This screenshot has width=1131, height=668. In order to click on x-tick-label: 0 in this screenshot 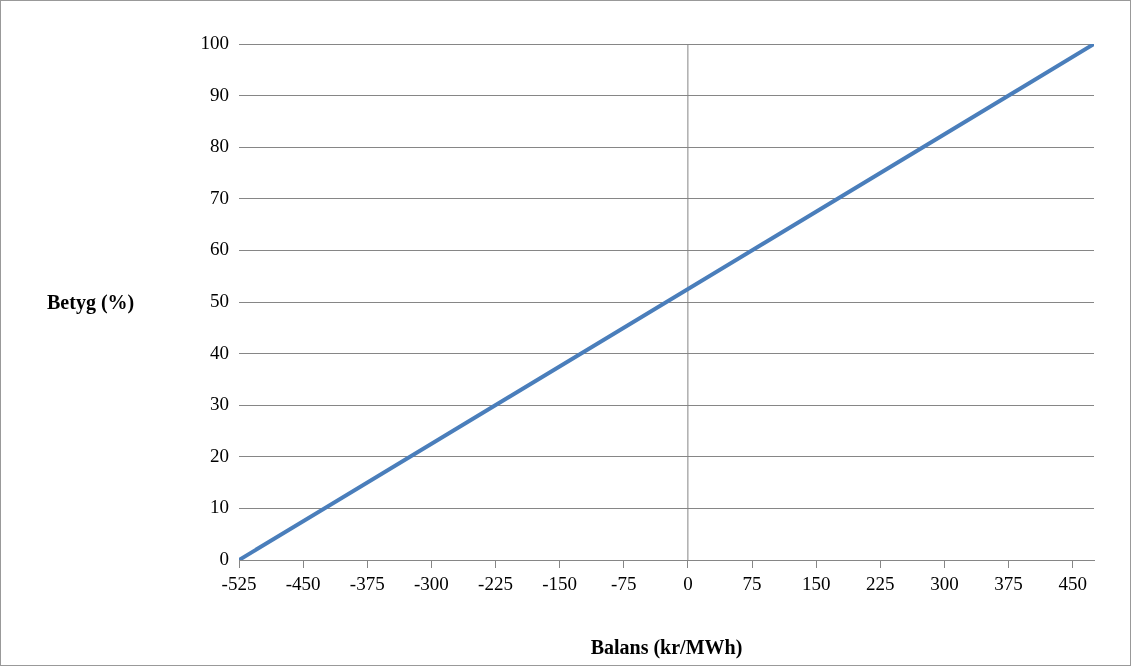, I will do `click(688, 584)`.